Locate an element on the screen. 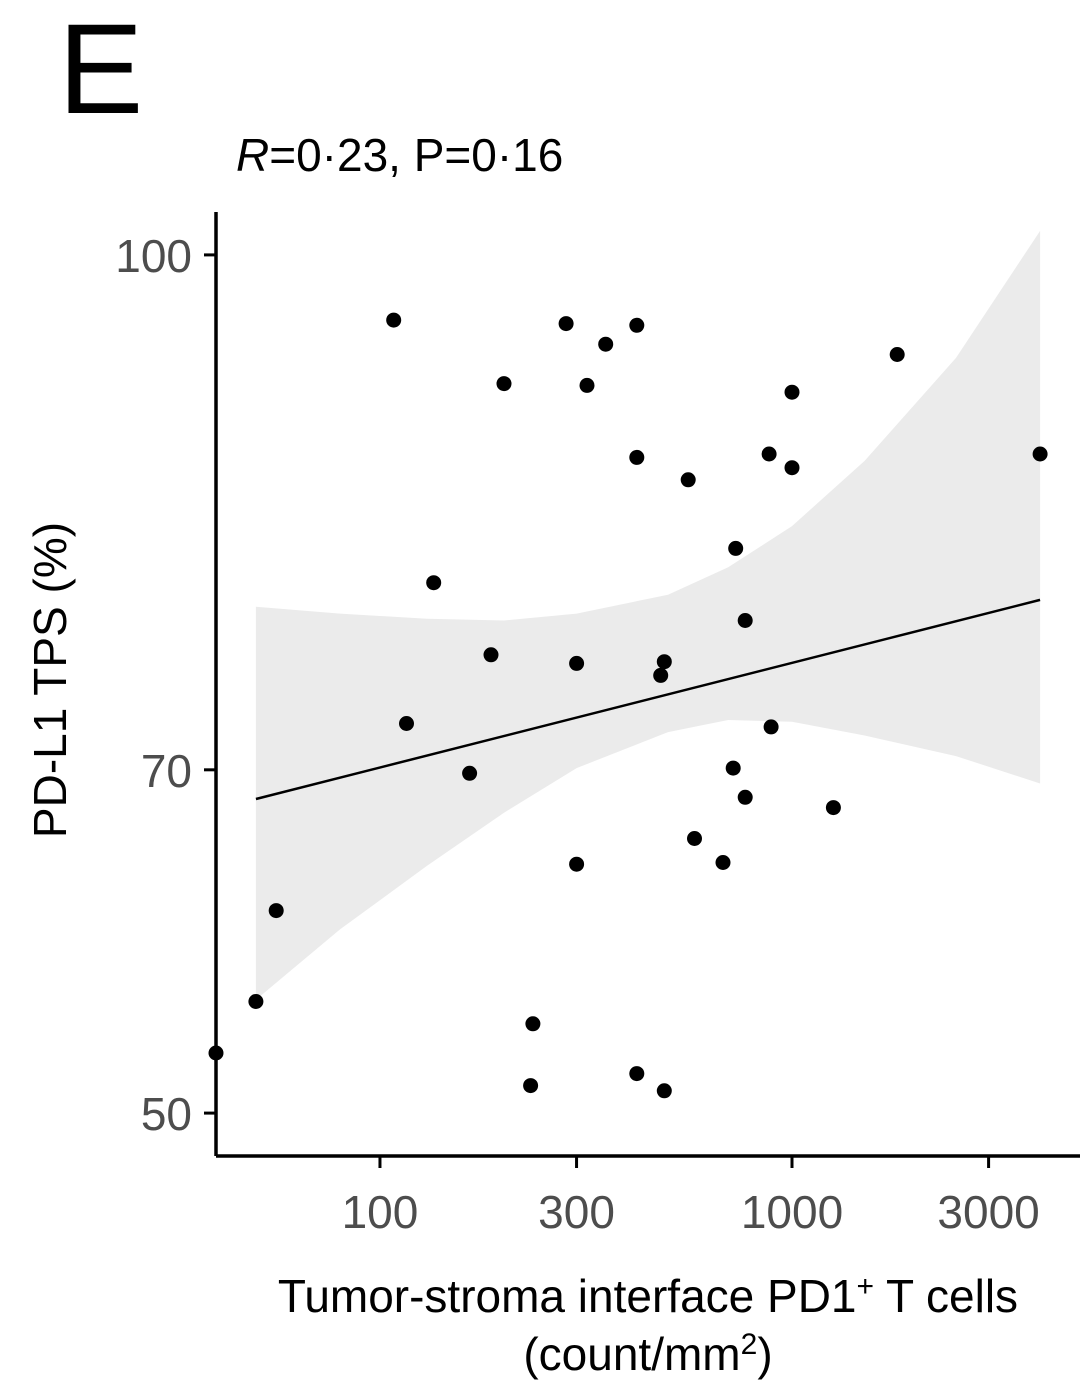  regression-line is located at coordinates (648, 699).